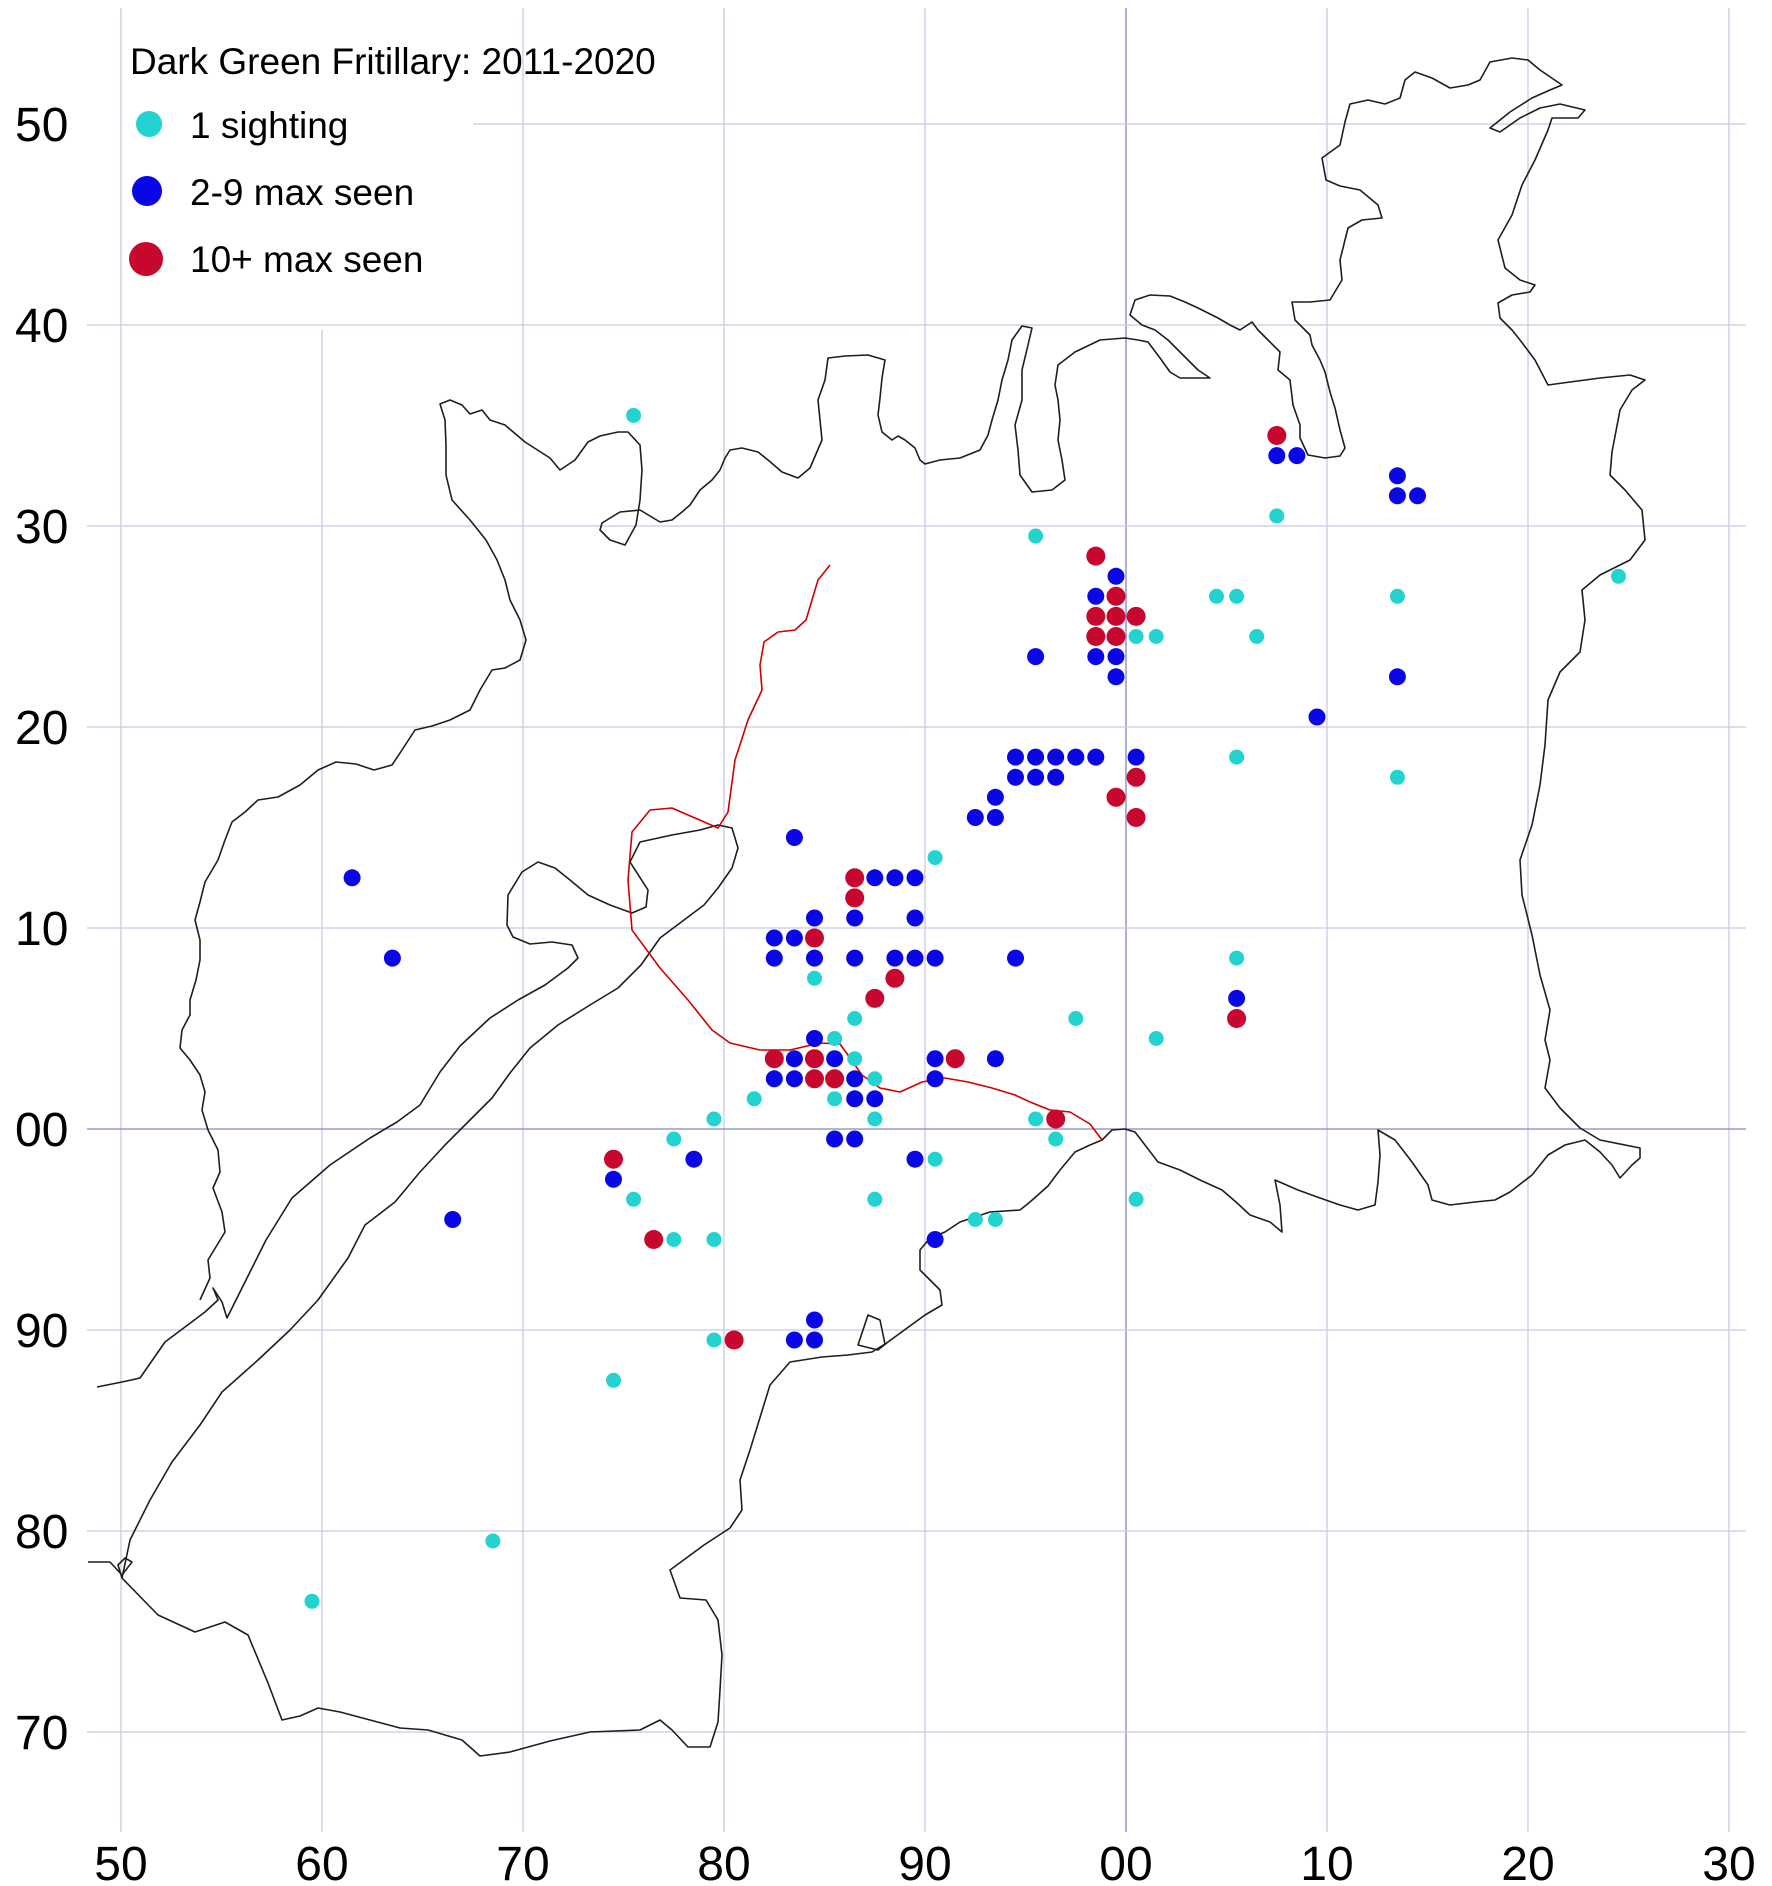  I want to click on x-tick-label: 10, so click(1326, 1862).